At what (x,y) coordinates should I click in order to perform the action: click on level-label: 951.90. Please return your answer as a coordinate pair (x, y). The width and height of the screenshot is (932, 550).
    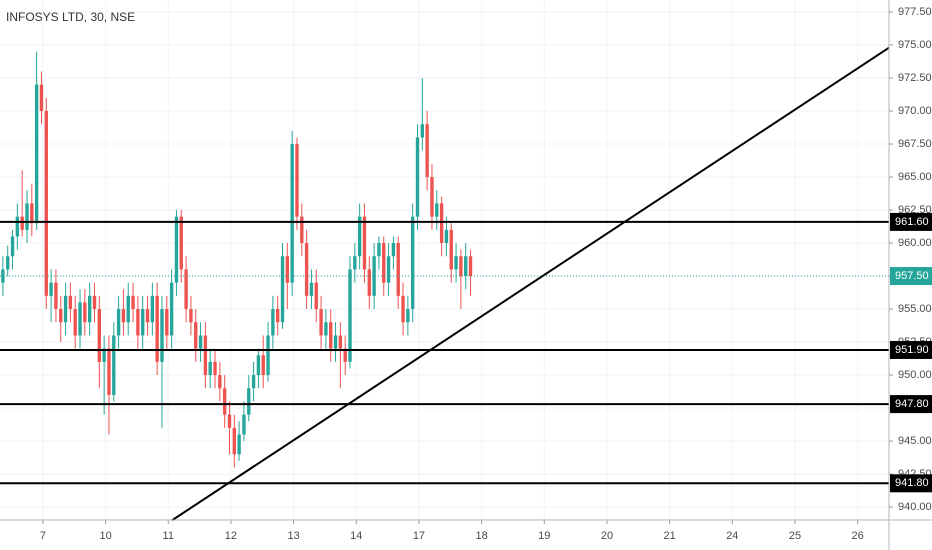
    Looking at the image, I should click on (912, 350).